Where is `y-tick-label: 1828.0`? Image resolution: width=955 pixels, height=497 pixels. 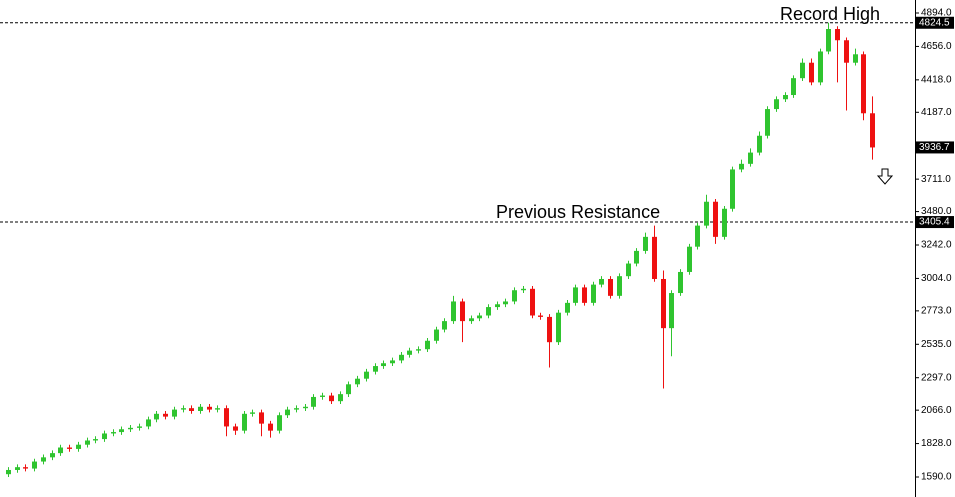
y-tick-label: 1828.0 is located at coordinates (936, 443).